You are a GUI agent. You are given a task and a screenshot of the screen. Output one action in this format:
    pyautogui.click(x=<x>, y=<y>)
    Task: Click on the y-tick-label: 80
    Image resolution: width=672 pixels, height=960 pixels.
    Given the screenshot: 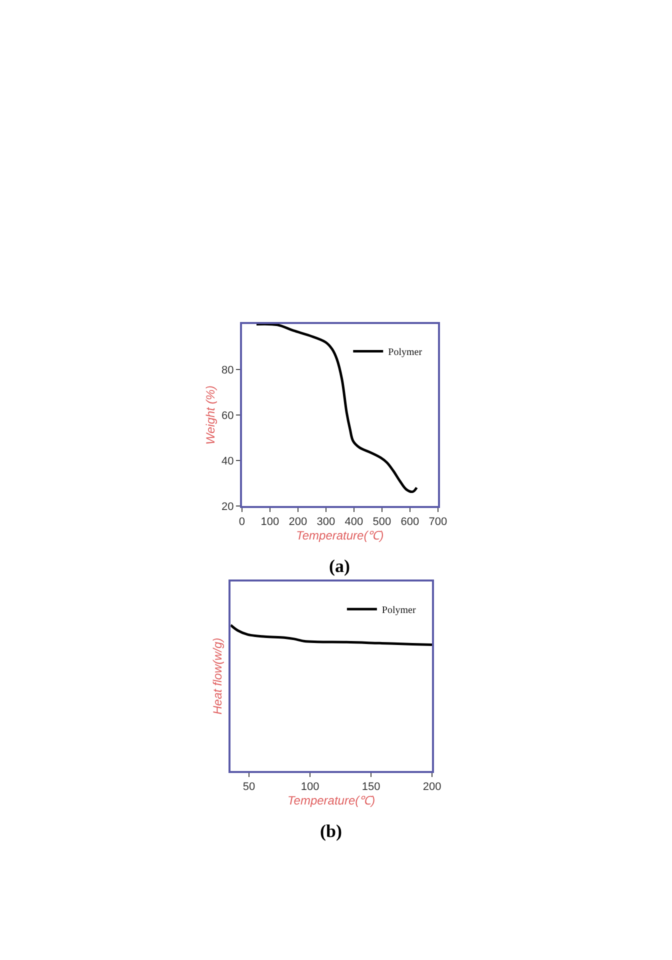 What is the action you would take?
    pyautogui.click(x=227, y=370)
    